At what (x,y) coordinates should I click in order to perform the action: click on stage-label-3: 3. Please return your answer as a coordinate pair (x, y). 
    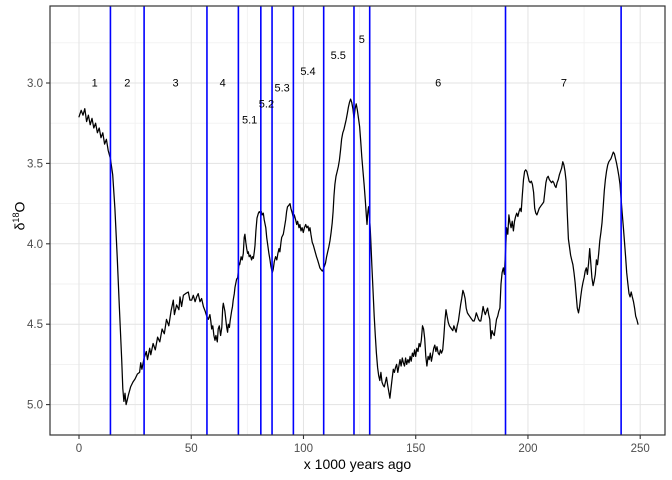
    Looking at the image, I should click on (175, 84).